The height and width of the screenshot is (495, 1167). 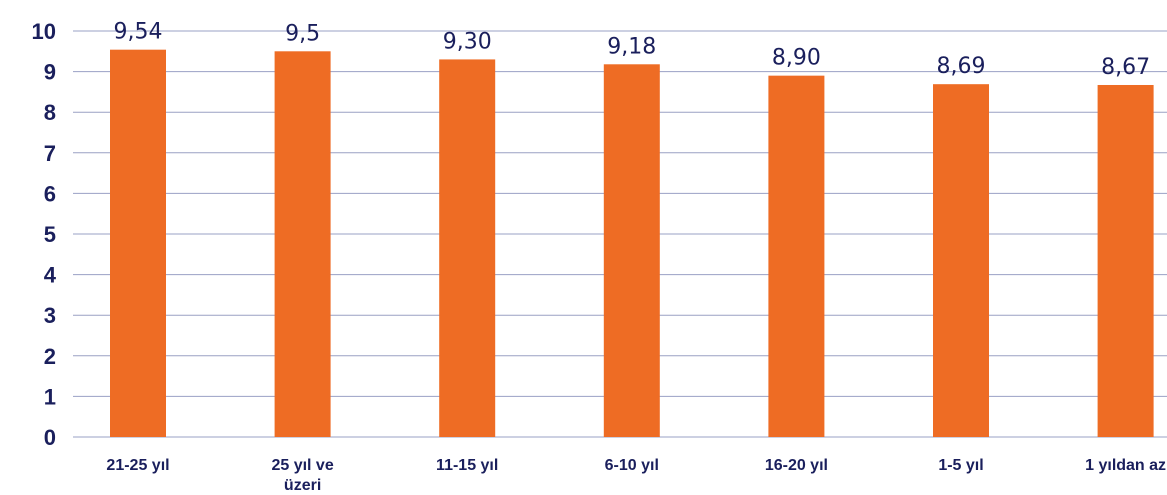 What do you see at coordinates (50, 356) in the screenshot?
I see `y-tick-label: 2` at bounding box center [50, 356].